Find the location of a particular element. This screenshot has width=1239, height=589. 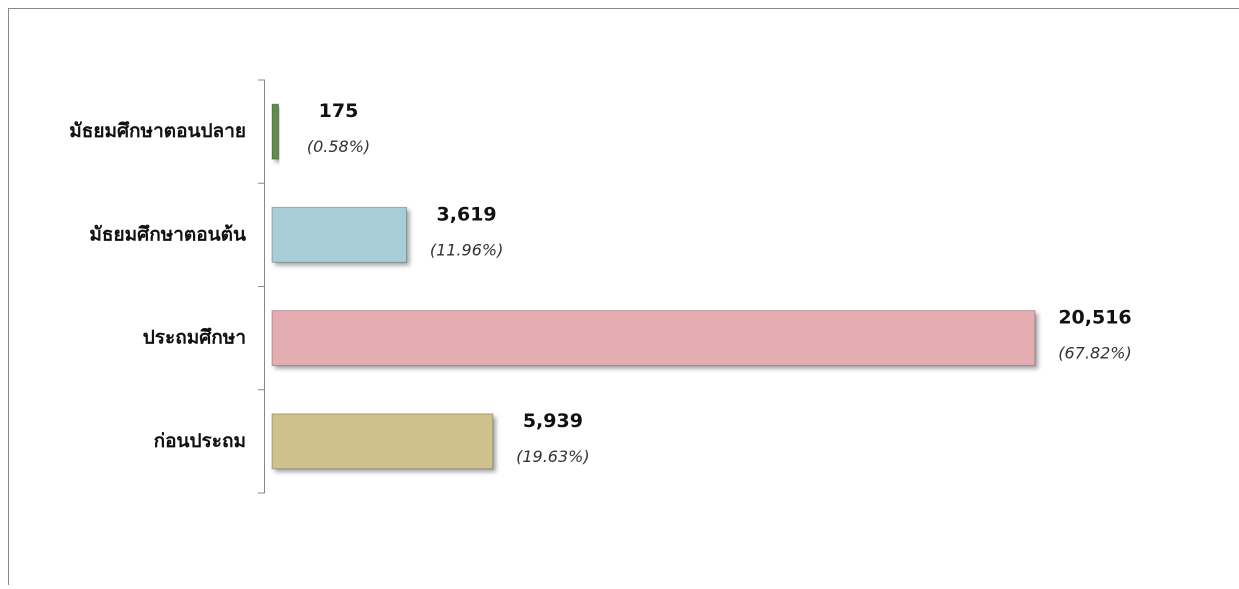

share-label: (0.58%) is located at coordinates (338, 146).